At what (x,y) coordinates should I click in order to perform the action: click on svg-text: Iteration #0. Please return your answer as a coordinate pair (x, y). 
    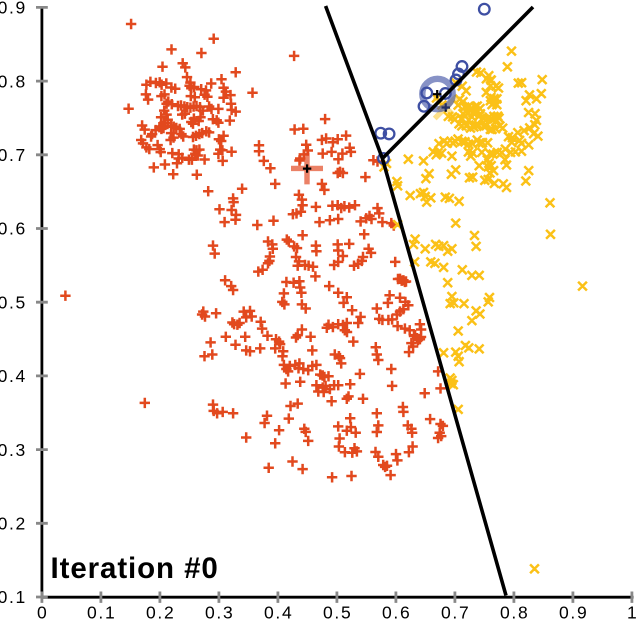
    Looking at the image, I should click on (135, 568).